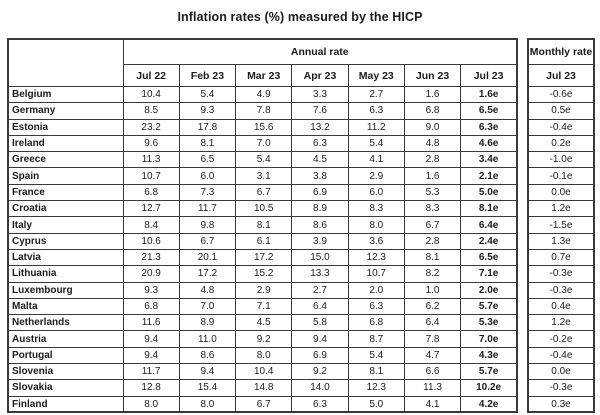 This screenshot has width=600, height=415. I want to click on annual-rate-value: 21.3, so click(151, 257).